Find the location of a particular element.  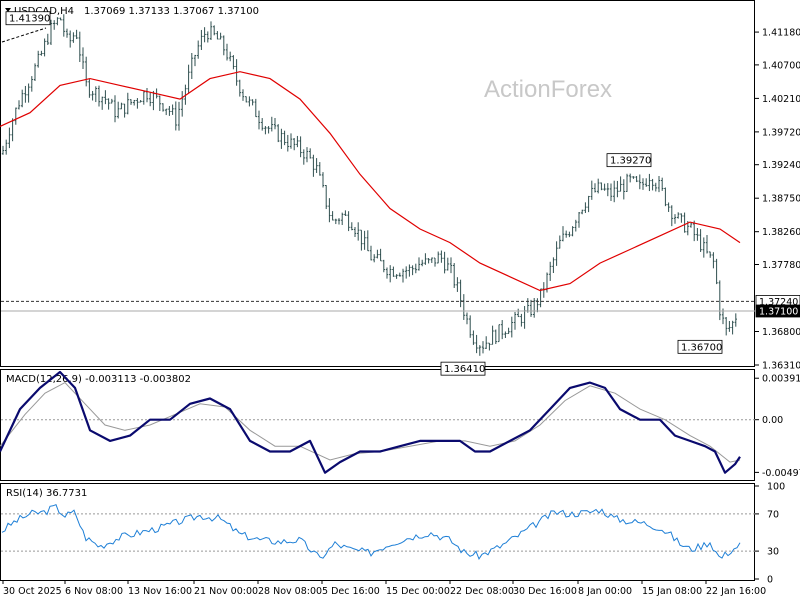

price-tick-label: 1.39720 is located at coordinates (781, 132).